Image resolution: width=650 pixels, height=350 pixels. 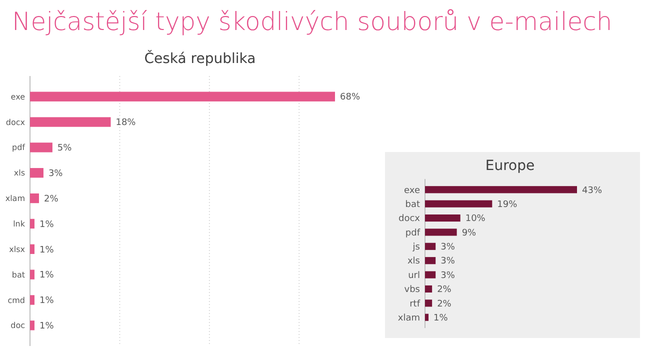 What do you see at coordinates (64, 149) in the screenshot?
I see `data-label: 5%` at bounding box center [64, 149].